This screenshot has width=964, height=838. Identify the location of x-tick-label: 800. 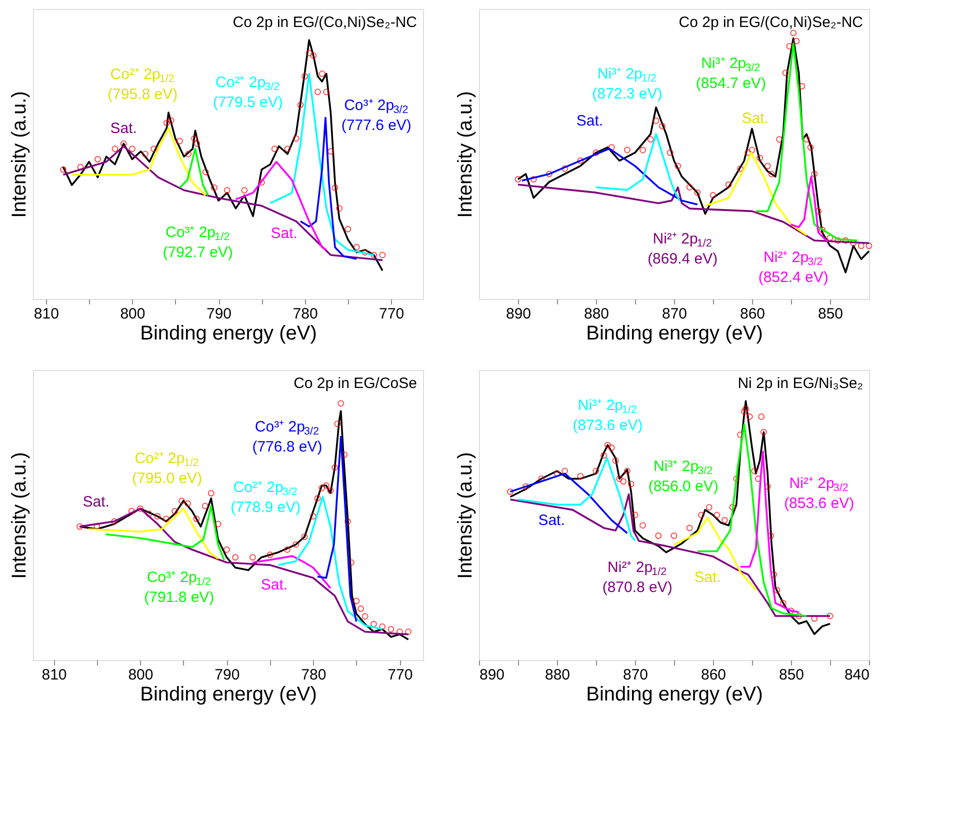
(133, 314).